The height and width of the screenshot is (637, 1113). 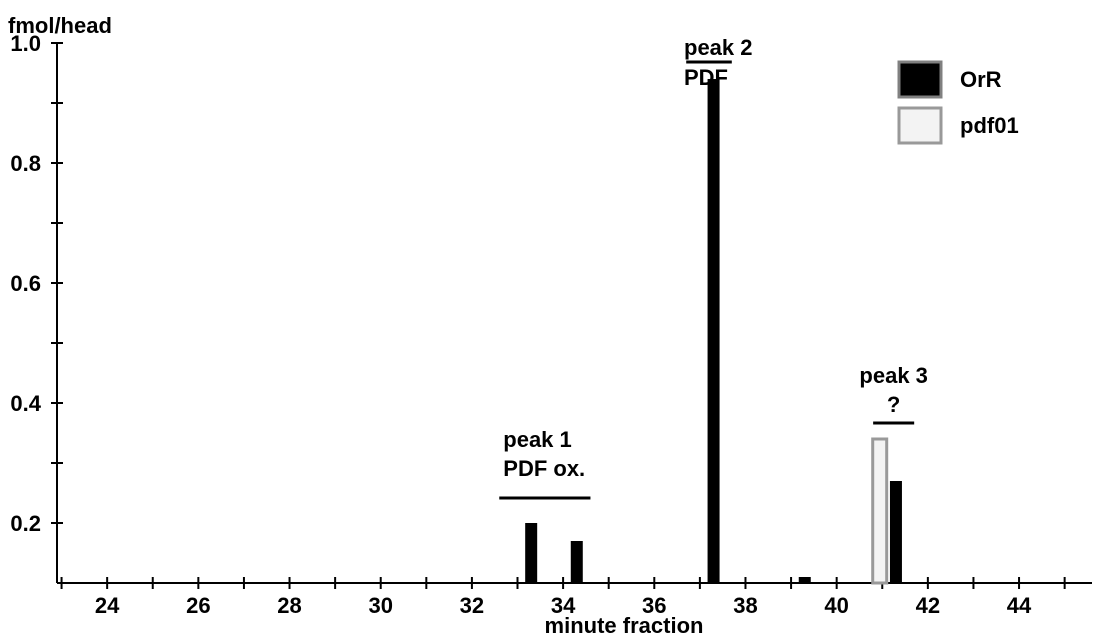 What do you see at coordinates (563, 605) in the screenshot?
I see `x-tick-label: 34` at bounding box center [563, 605].